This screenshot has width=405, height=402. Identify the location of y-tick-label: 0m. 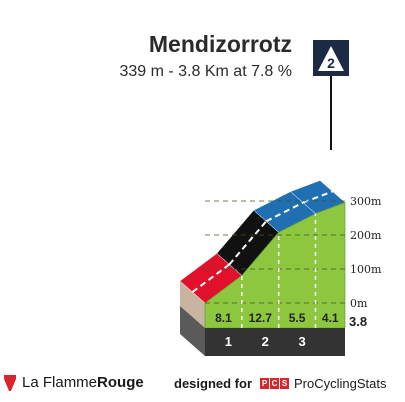
(359, 303).